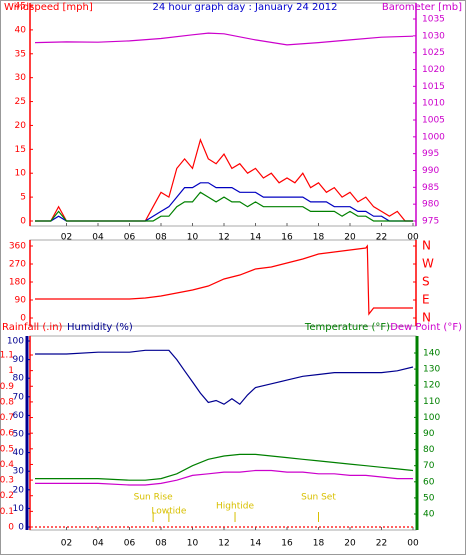  What do you see at coordinates (7, 496) in the screenshot?
I see `y-tick-label: 0.2` at bounding box center [7, 496].